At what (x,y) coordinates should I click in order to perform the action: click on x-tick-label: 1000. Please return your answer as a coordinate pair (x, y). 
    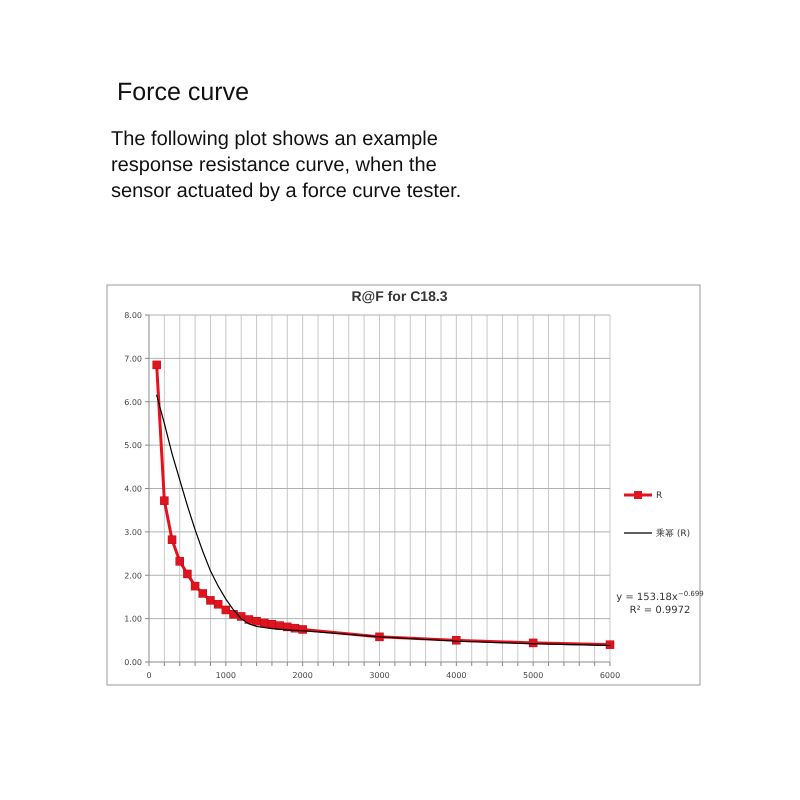
    Looking at the image, I should click on (226, 675).